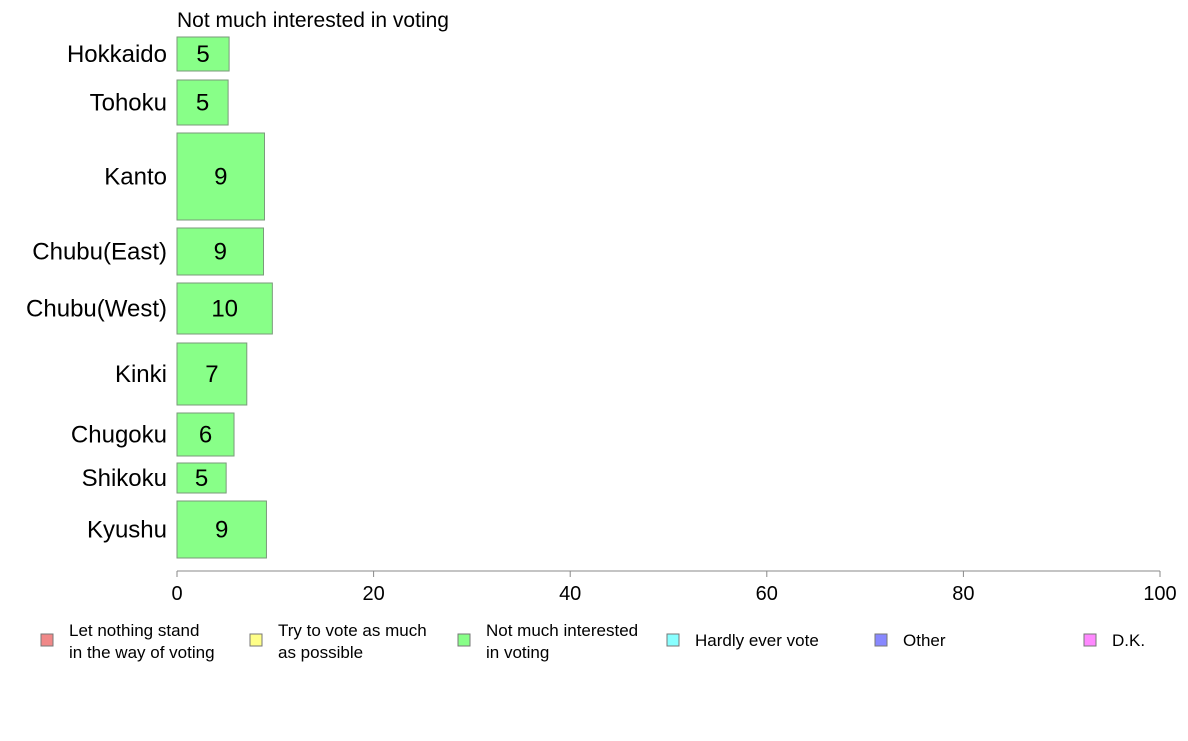 This screenshot has width=1188, height=741. I want to click on category-label: Kanto, so click(135, 177).